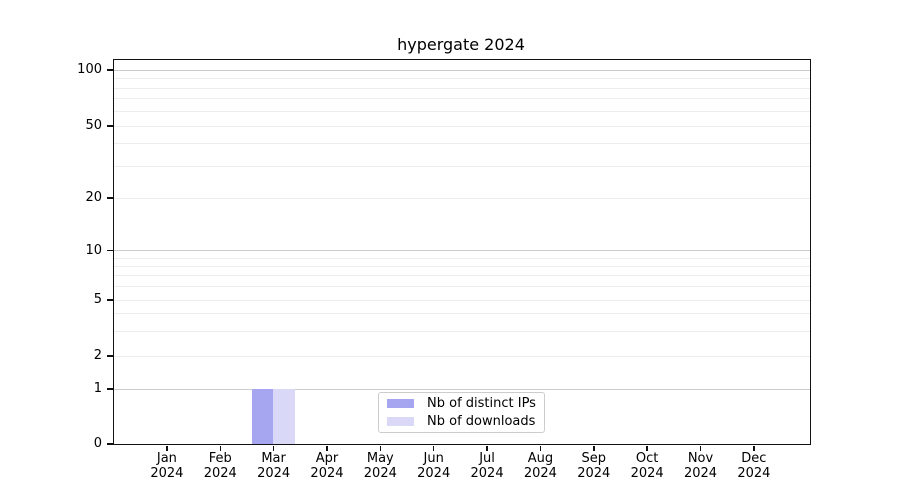  I want to click on x-tick-label-aug-2024: Aug 2024, so click(540, 466).